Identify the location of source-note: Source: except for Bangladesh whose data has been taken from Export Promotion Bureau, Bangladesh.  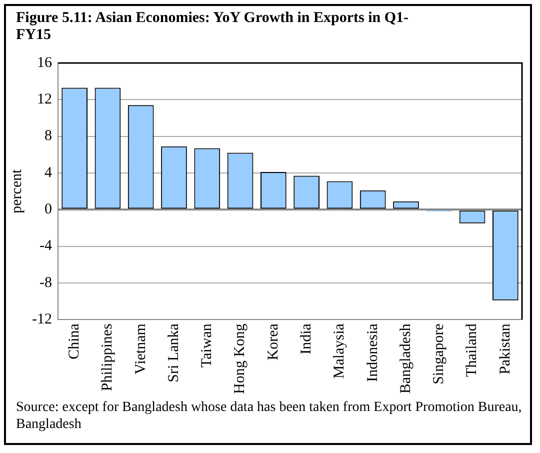
(269, 416).